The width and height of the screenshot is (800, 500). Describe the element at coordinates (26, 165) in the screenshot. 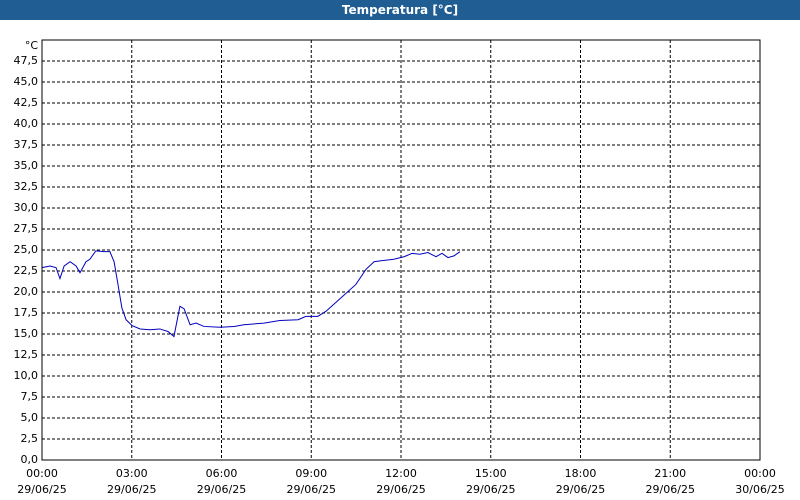

I see `y-tick-label: 35,0` at that location.